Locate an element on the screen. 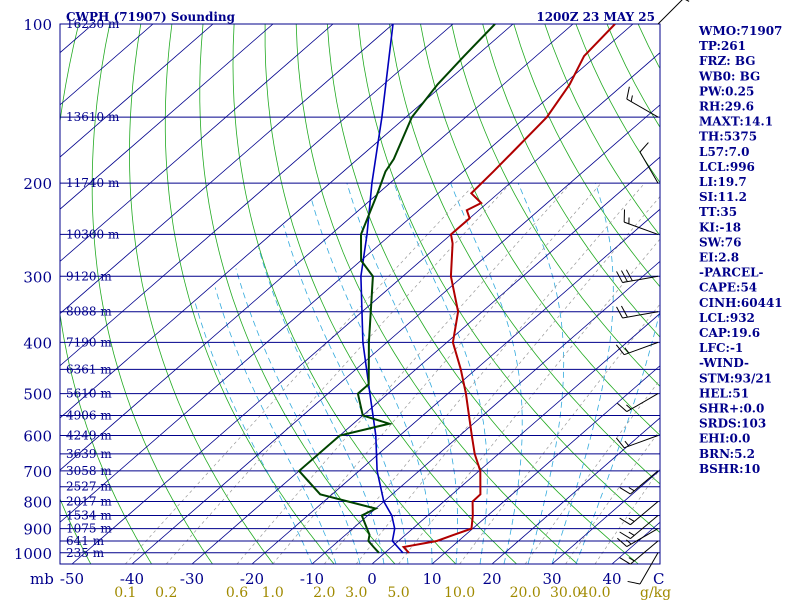 This screenshot has width=800, height=600. pressure-unit-label: mb is located at coordinates (42, 579).